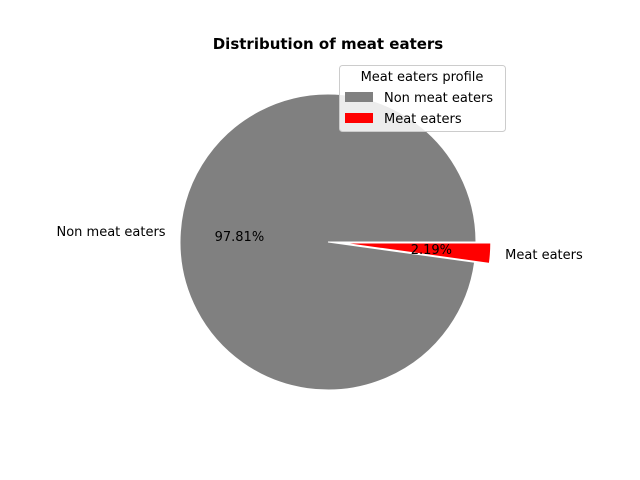 This screenshot has width=640, height=480. I want to click on slice-labels: Non meat eaters Meat eaters, so click(319, 244).